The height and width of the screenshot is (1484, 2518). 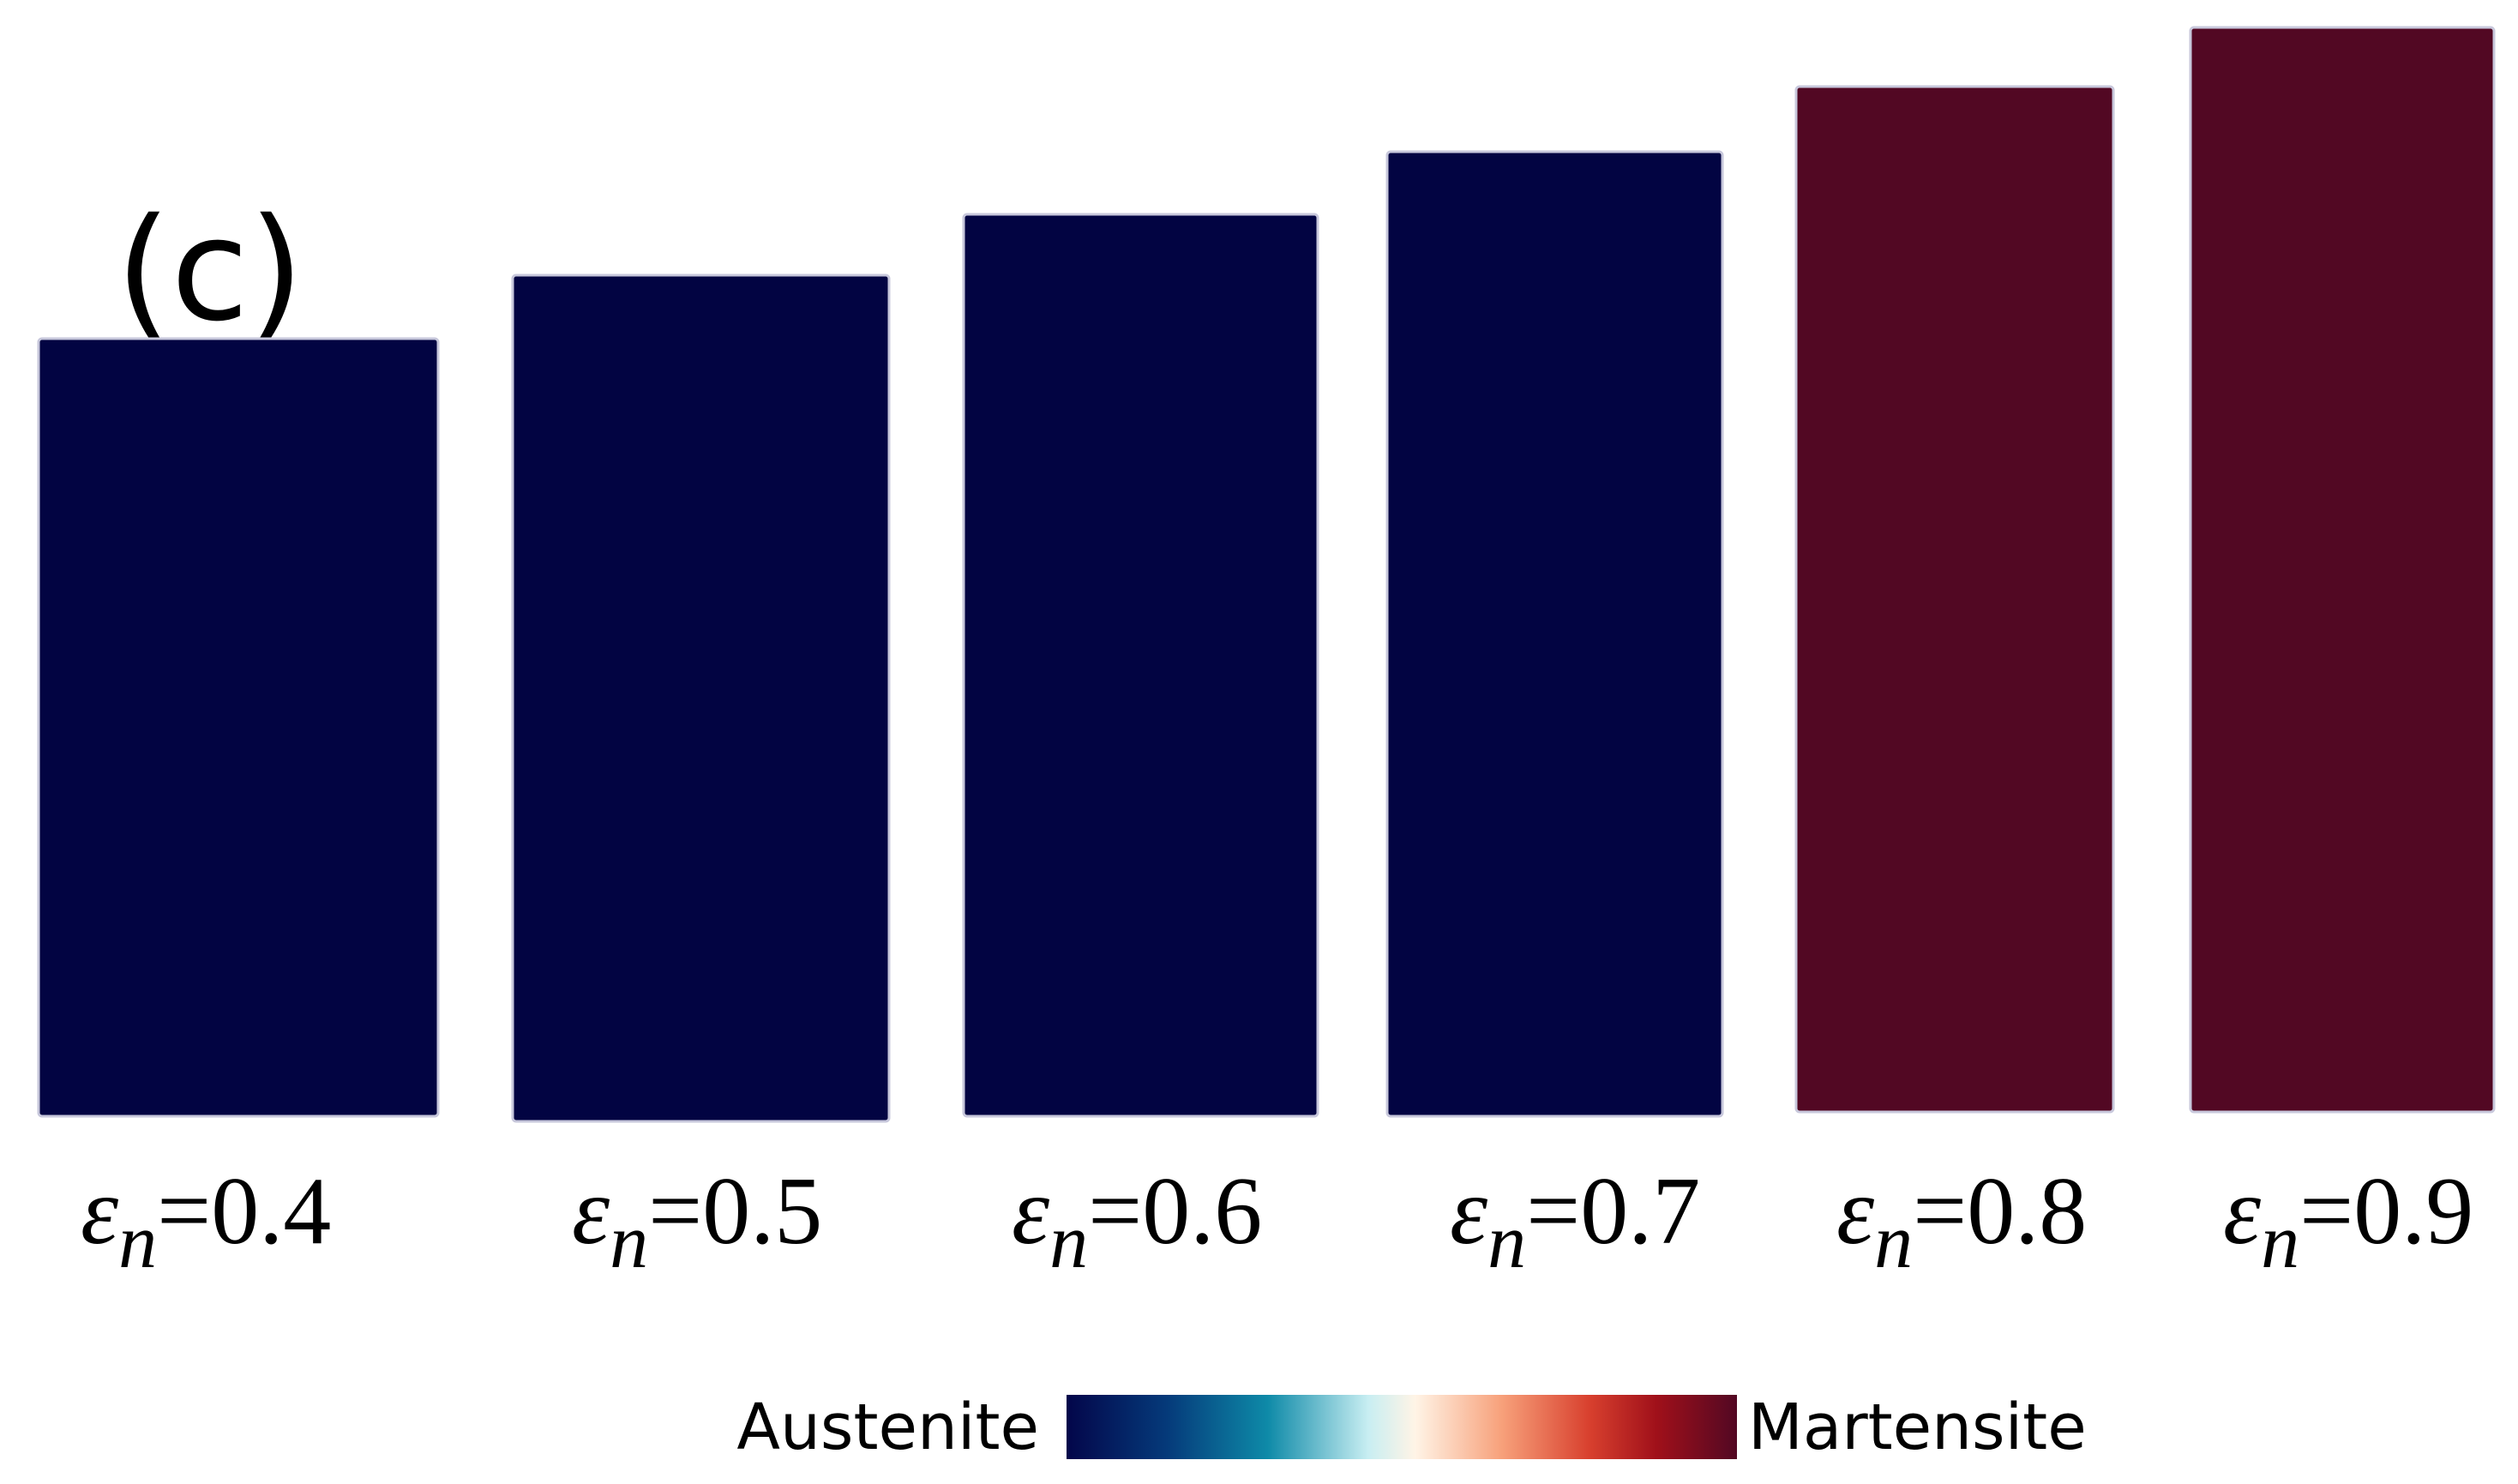 What do you see at coordinates (244, 1211) in the screenshot?
I see `strain-value: =0.4` at bounding box center [244, 1211].